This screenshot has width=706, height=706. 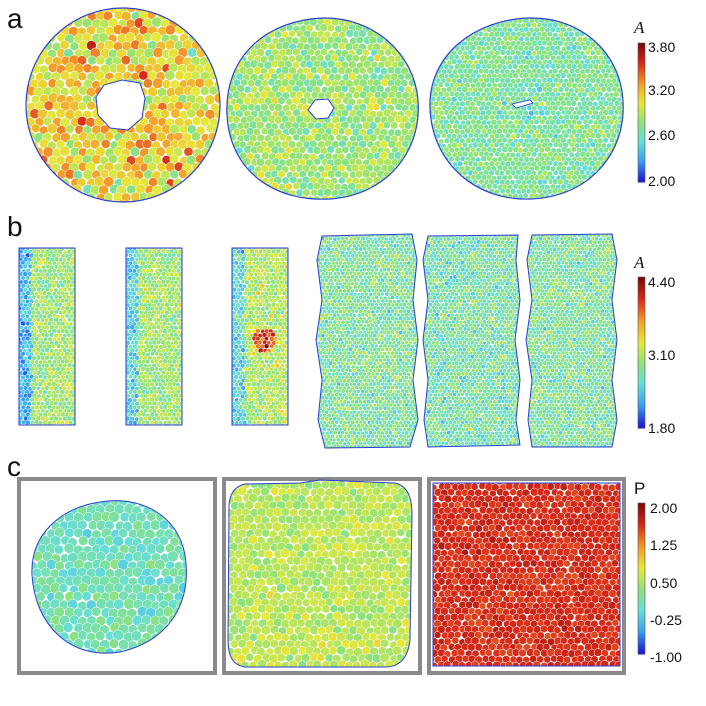 What do you see at coordinates (260, 336) in the screenshot?
I see `cell-field` at bounding box center [260, 336].